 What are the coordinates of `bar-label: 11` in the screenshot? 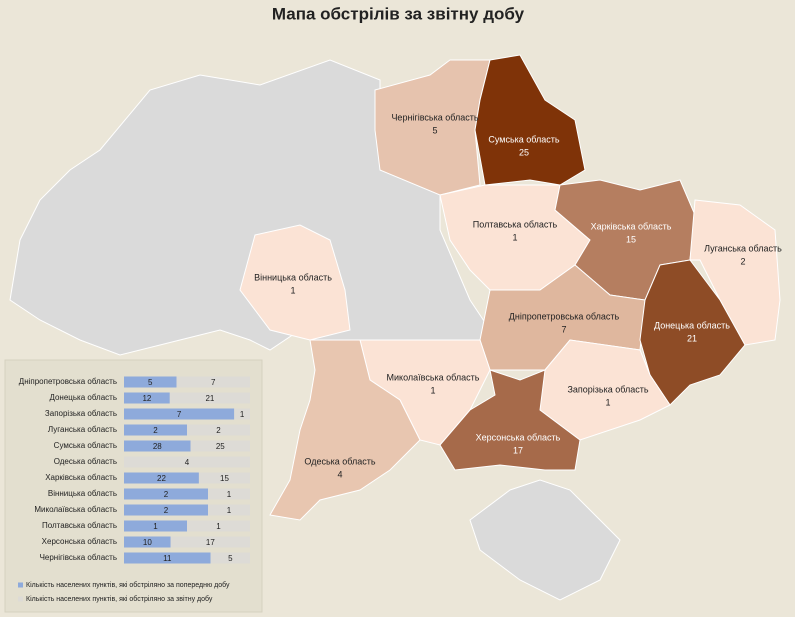 It's located at (167, 558).